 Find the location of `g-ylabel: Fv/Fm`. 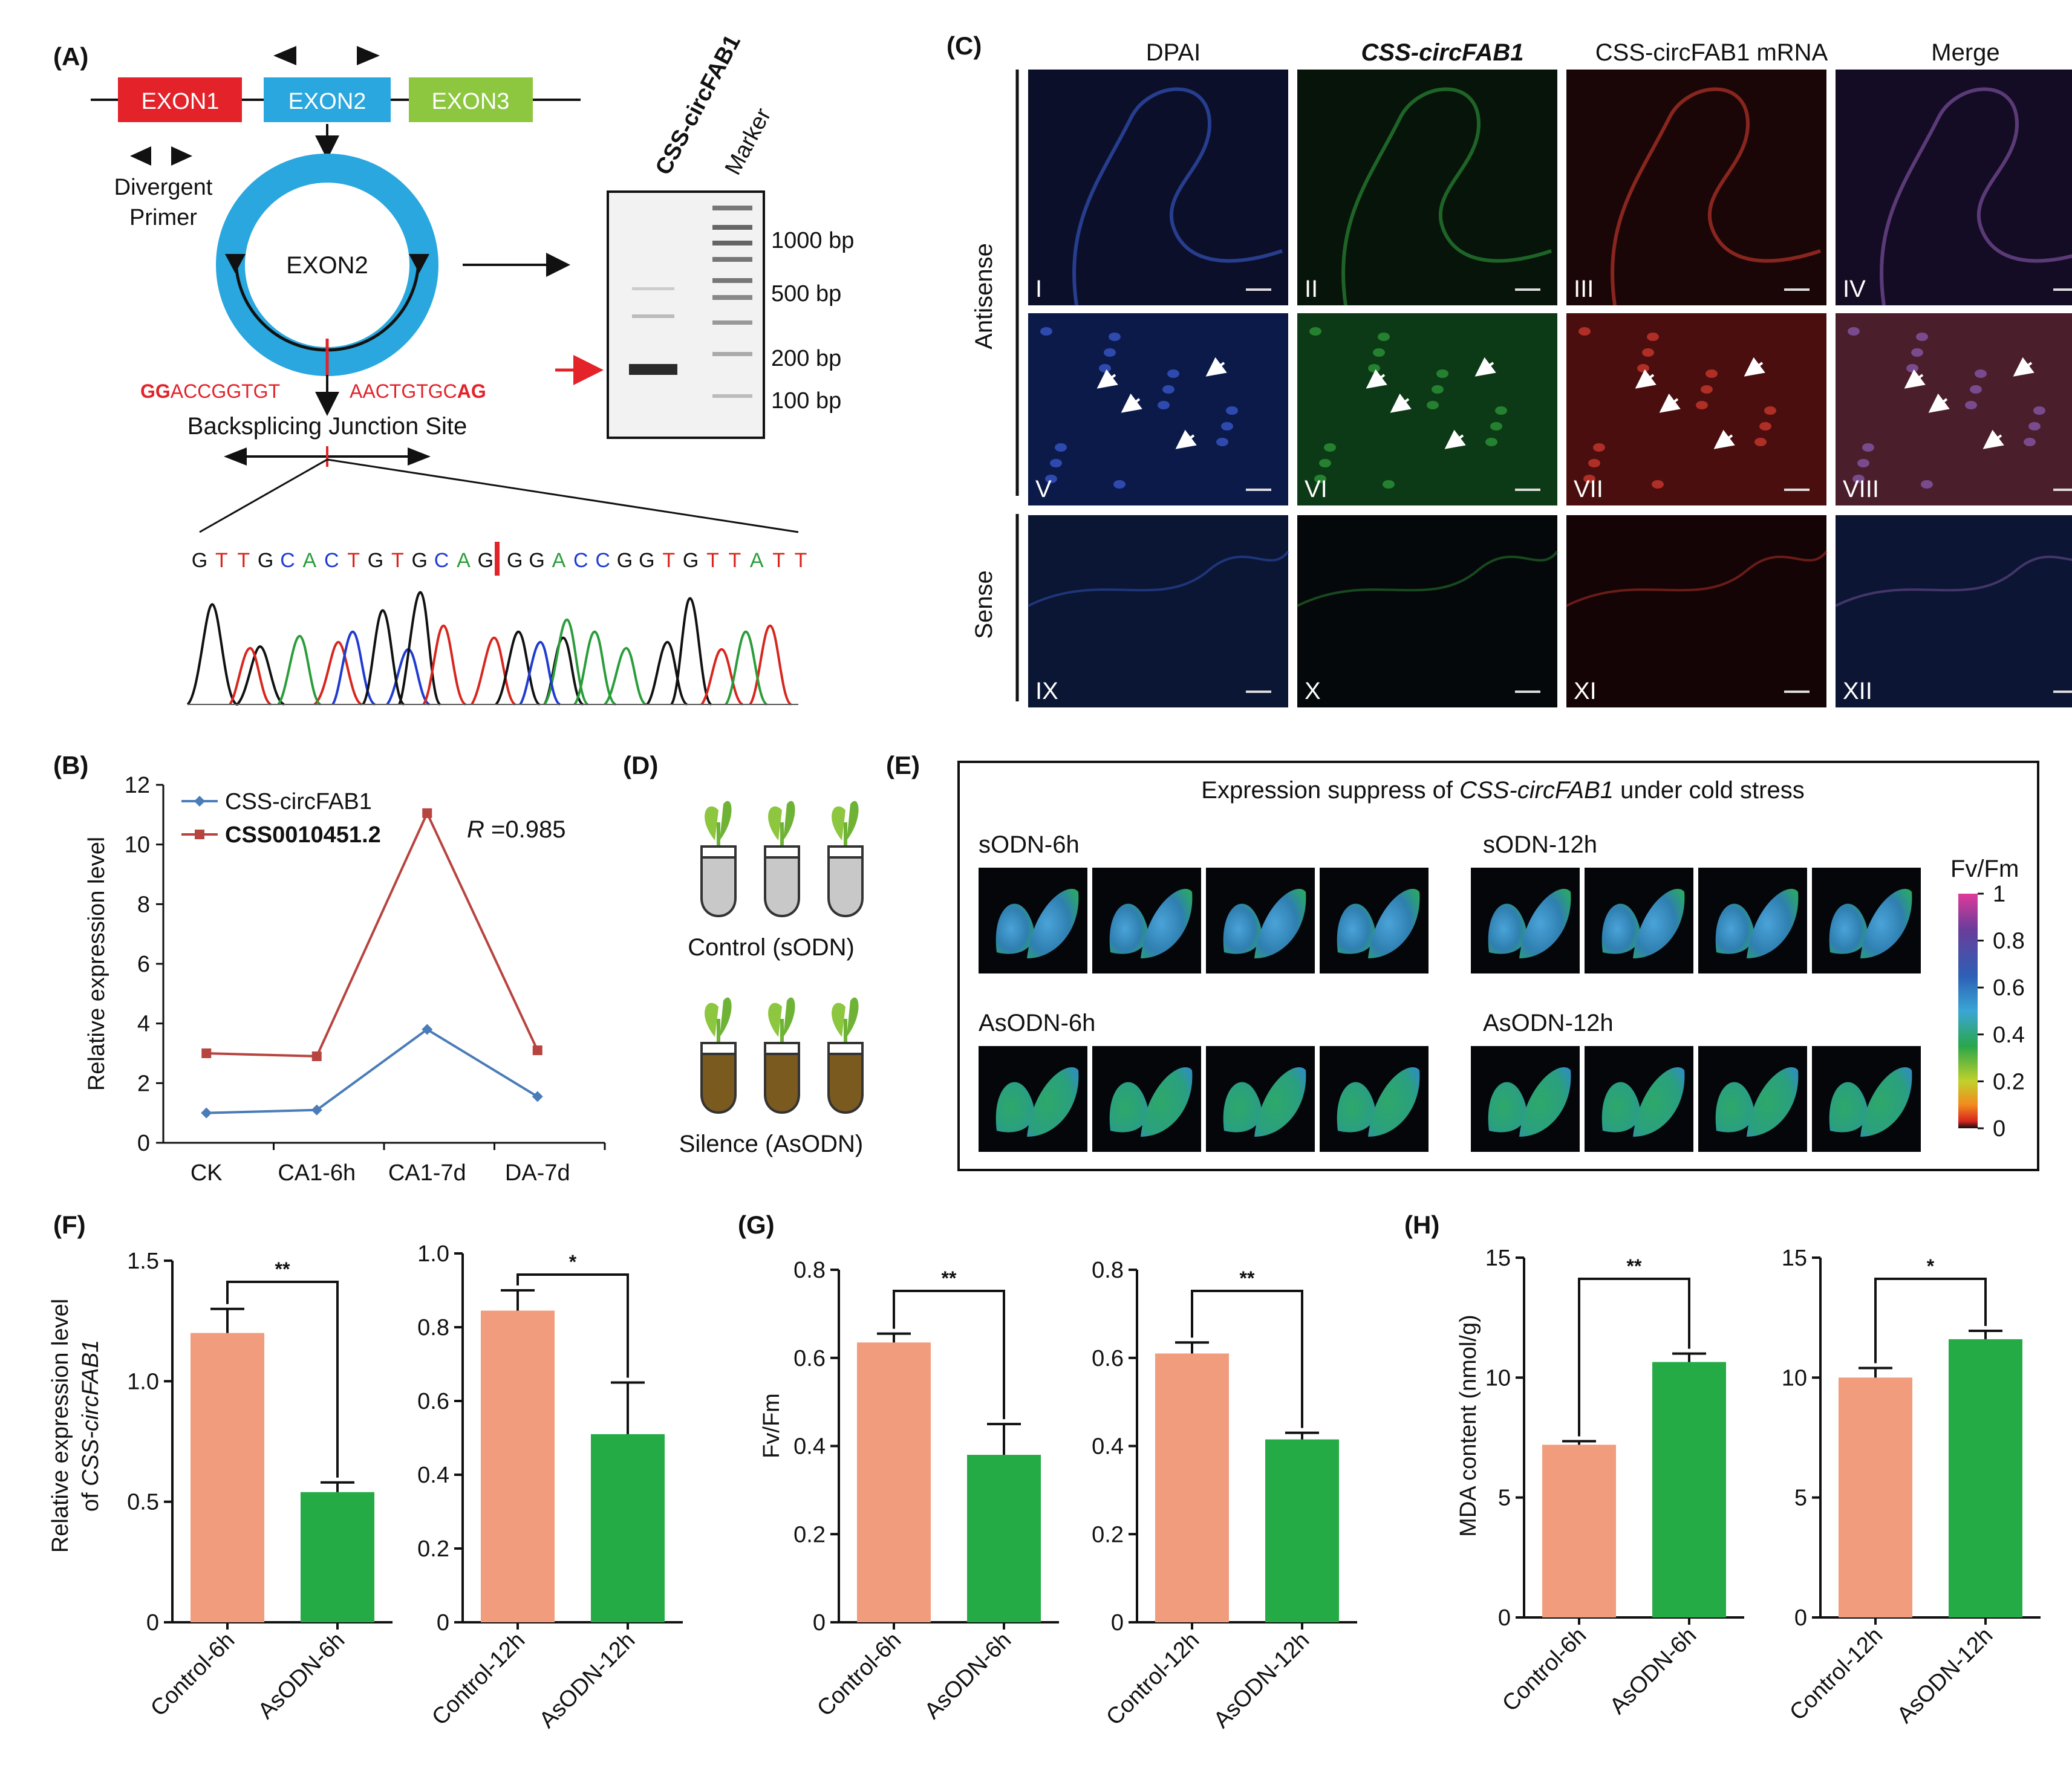

g-ylabel: Fv/Fm is located at coordinates (771, 1425).